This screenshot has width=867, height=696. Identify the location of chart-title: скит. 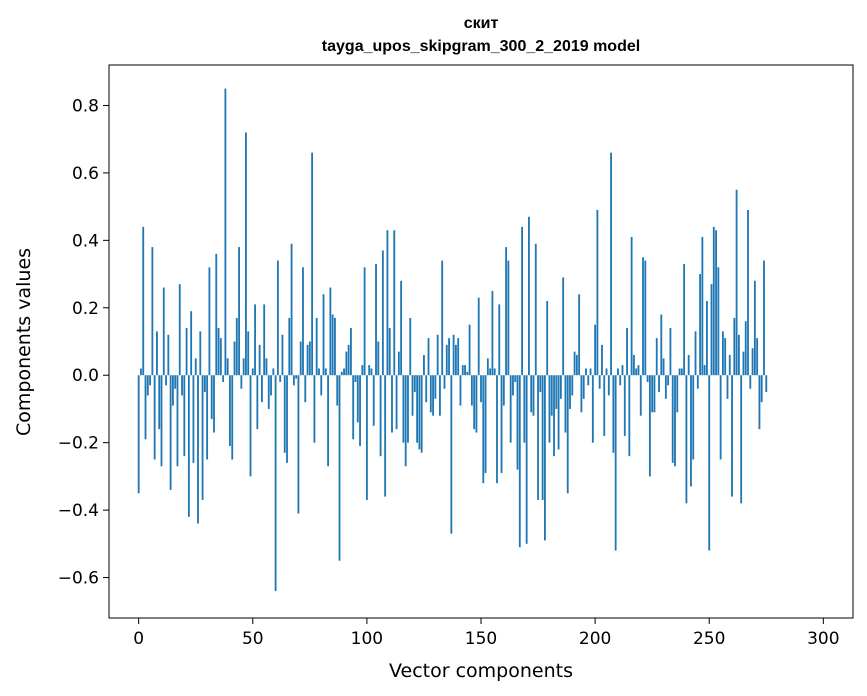
(481, 23).